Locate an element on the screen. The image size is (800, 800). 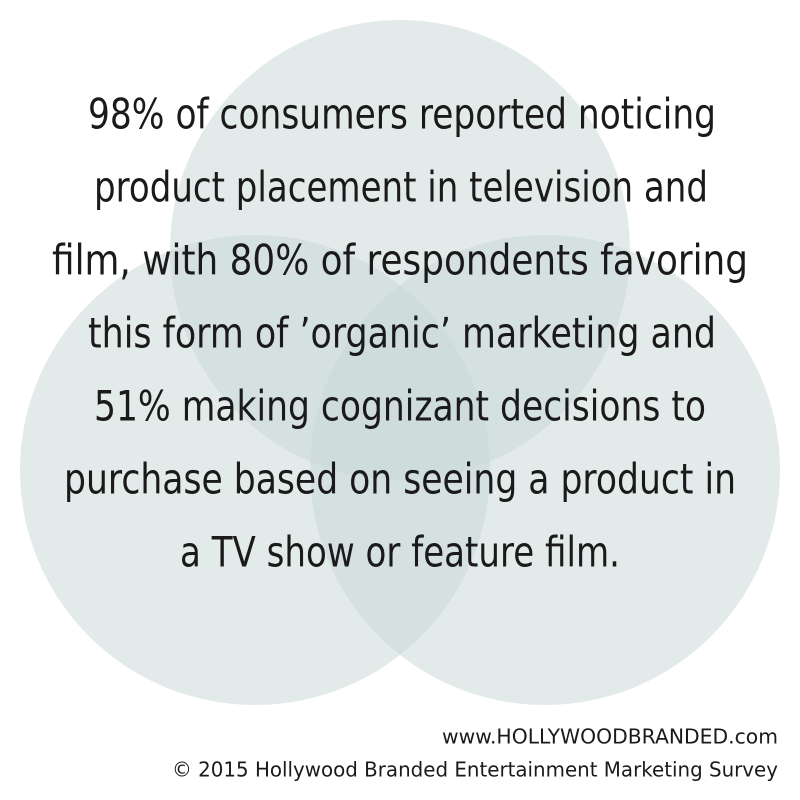
body-line: film, with 80% of respondents favoring is located at coordinates (400, 260).